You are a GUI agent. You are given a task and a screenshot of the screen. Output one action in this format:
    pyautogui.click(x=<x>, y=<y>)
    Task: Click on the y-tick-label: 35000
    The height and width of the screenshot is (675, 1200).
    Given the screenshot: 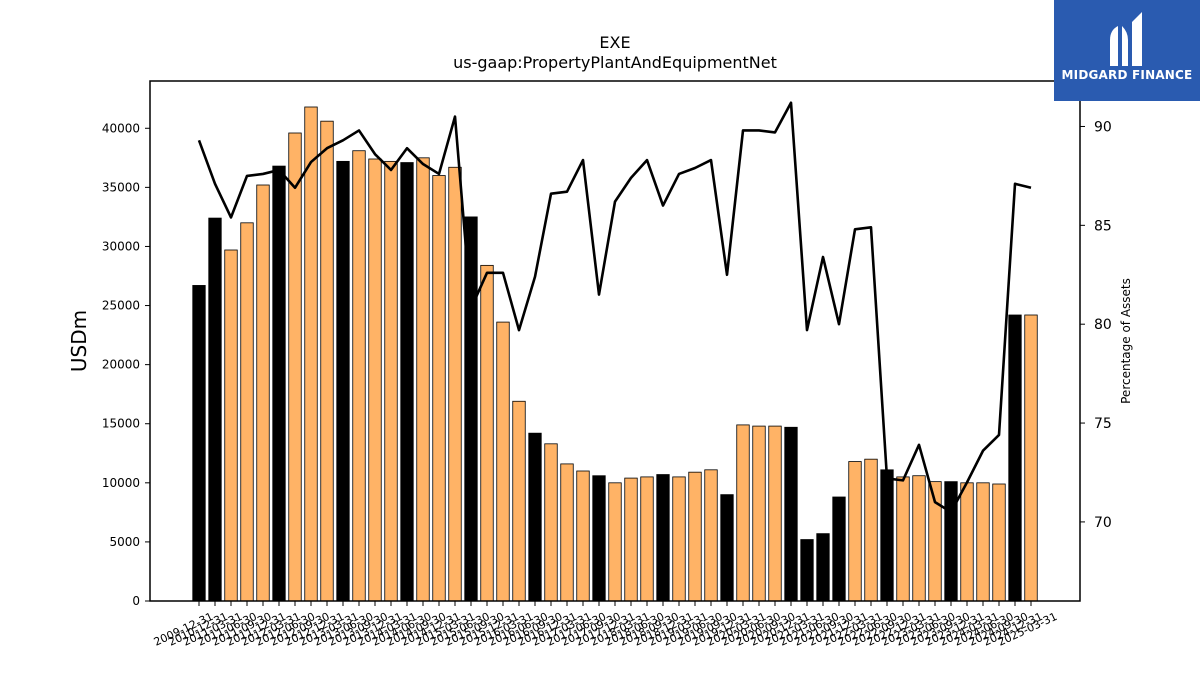 What is the action you would take?
    pyautogui.click(x=121, y=187)
    